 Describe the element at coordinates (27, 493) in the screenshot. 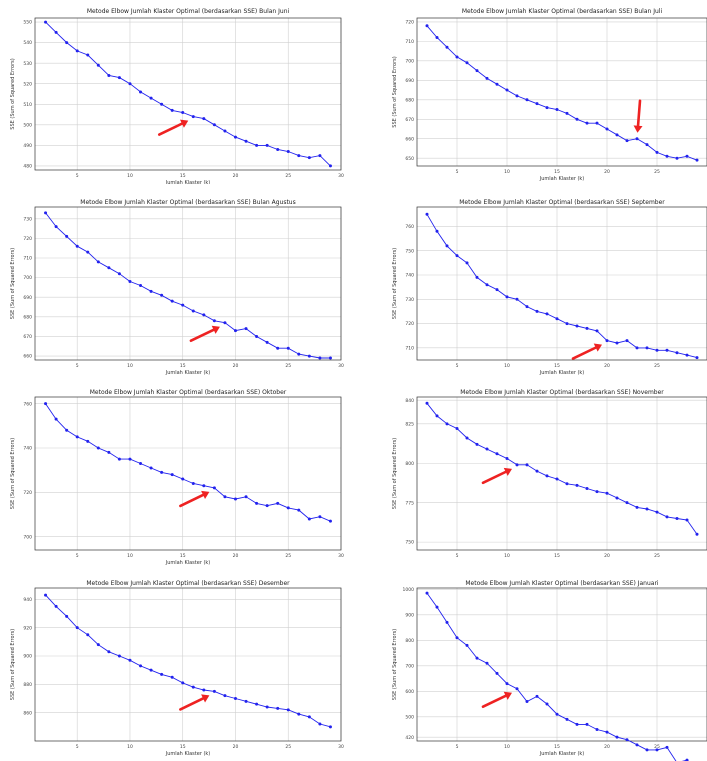

I see `y-tick-label: 720` at that location.